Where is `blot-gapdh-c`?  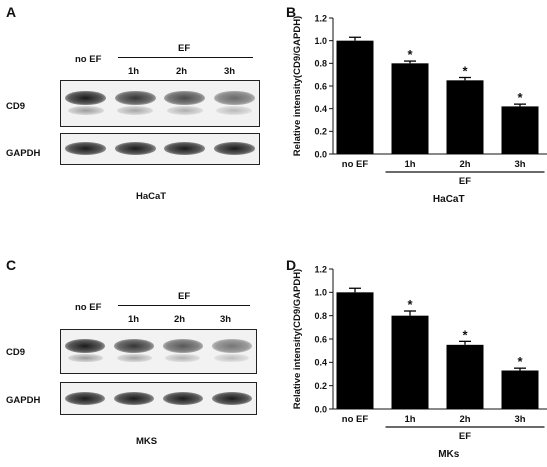 blot-gapdh-c is located at coordinates (158, 398).